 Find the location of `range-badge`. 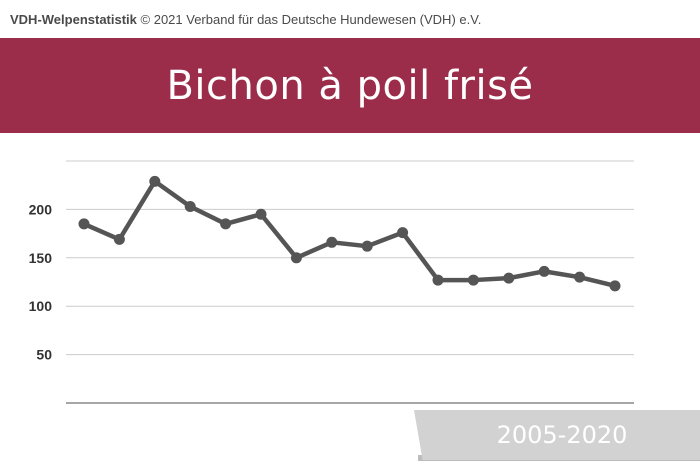

range-badge is located at coordinates (557, 435).